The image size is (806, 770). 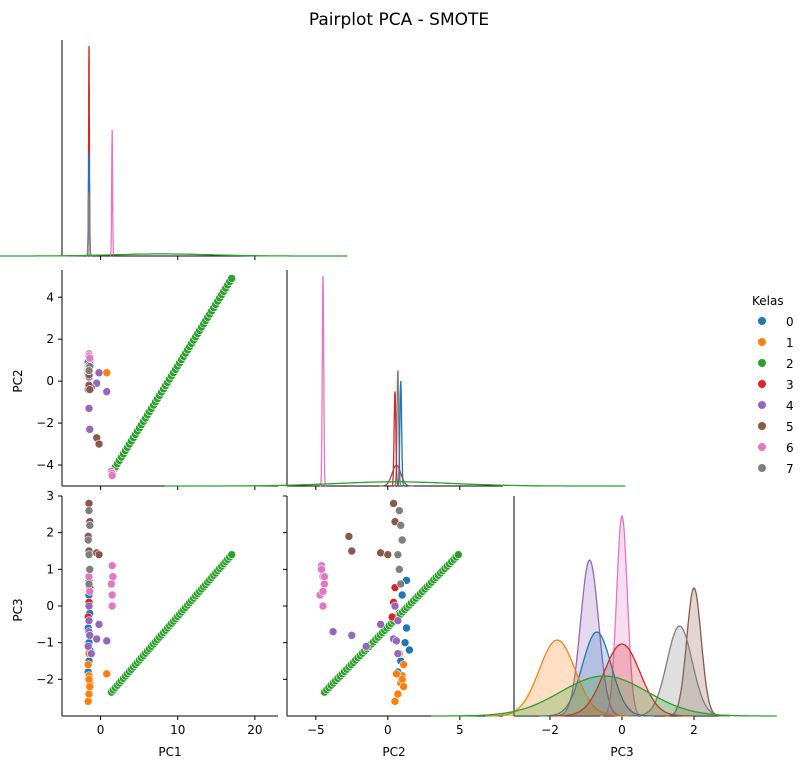 I want to click on y-axis-label-pc3: PC3, so click(x=18, y=609).